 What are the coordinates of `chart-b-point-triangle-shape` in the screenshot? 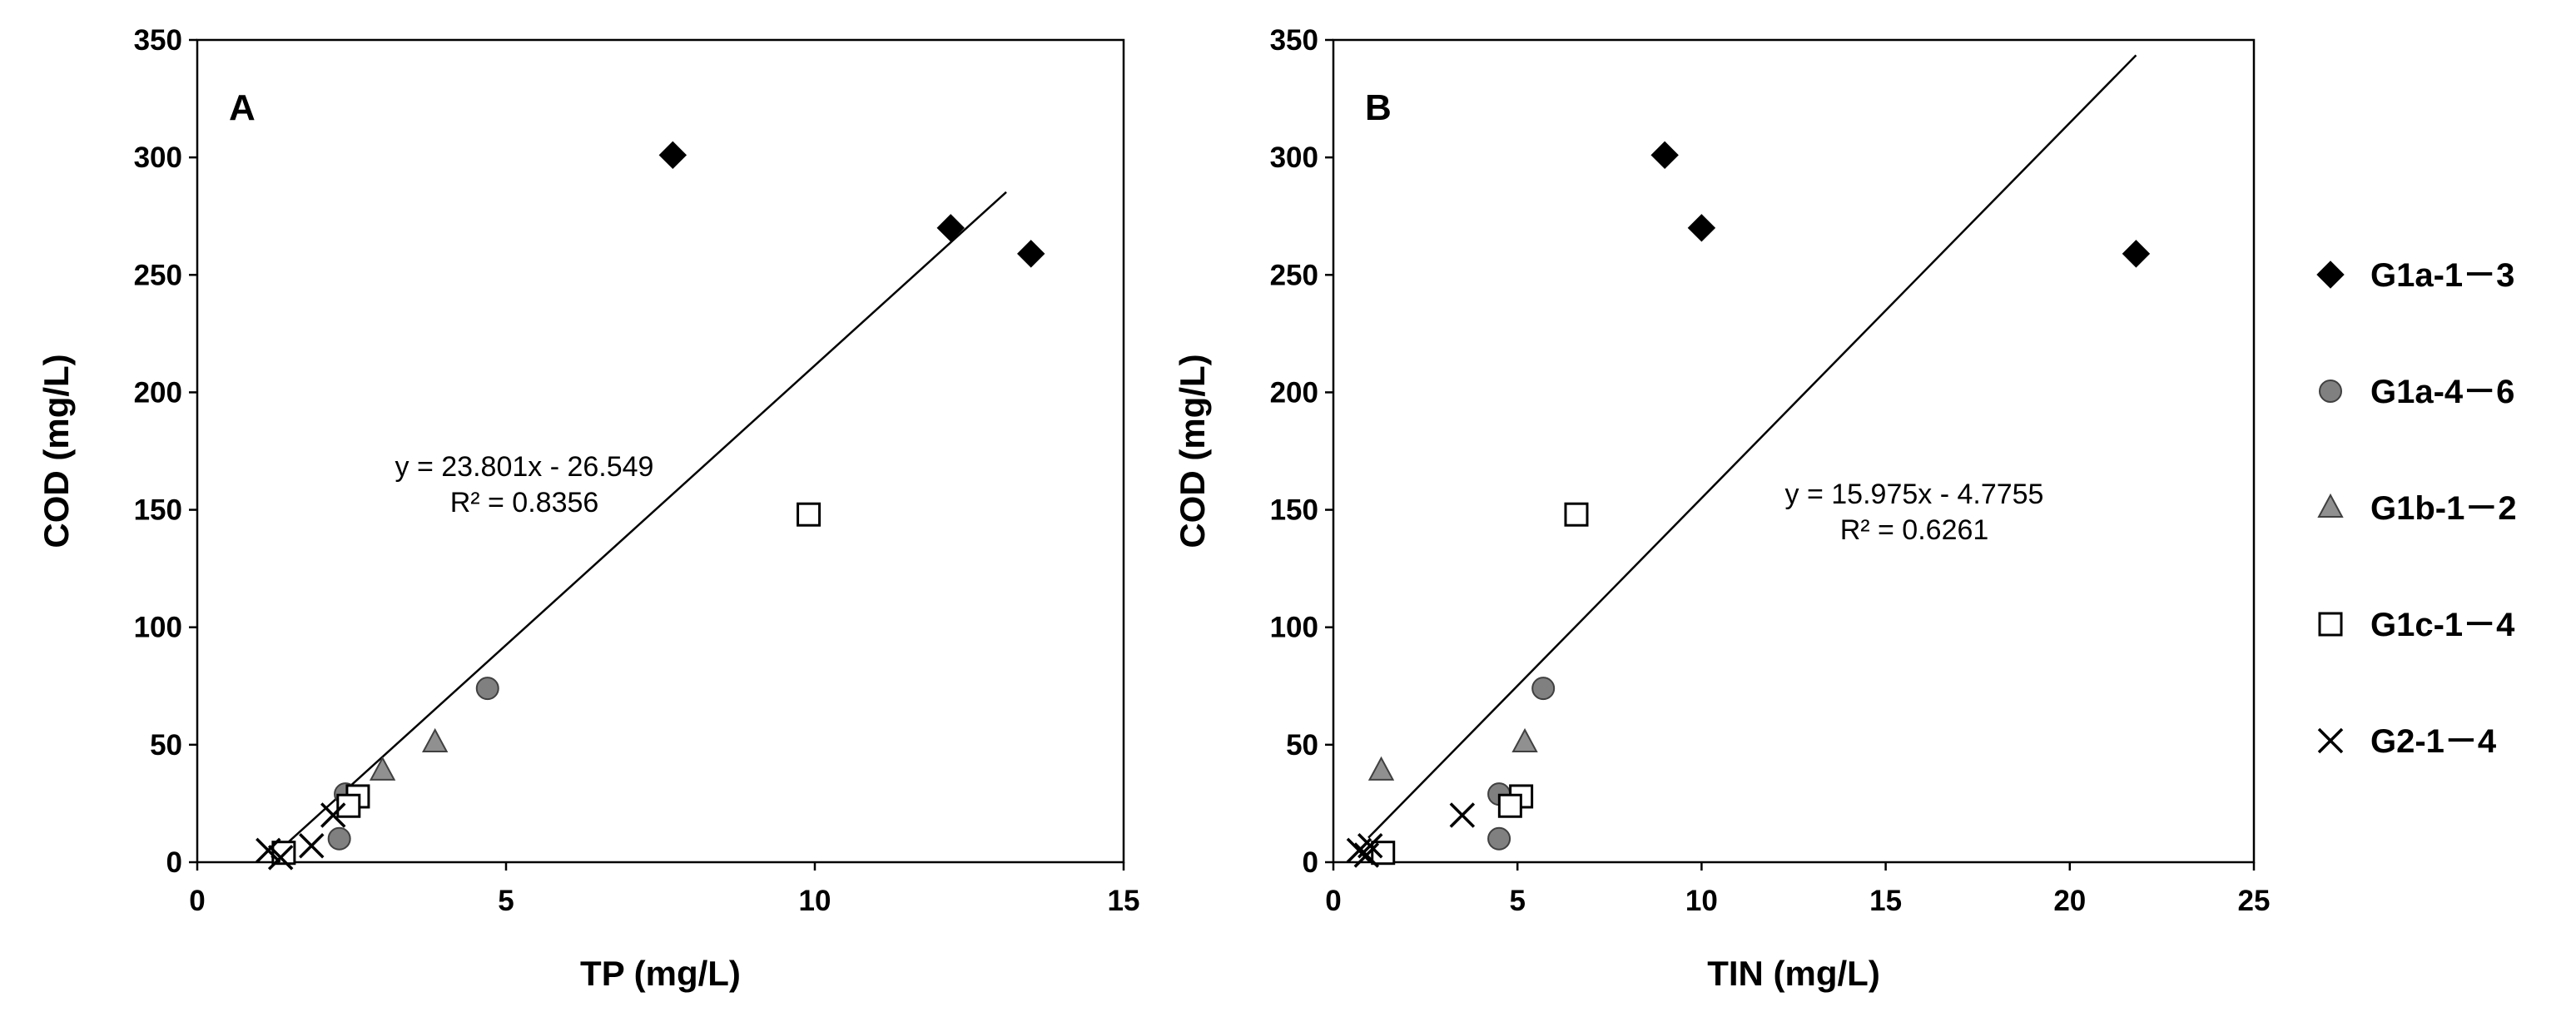 It's located at (1524, 740).